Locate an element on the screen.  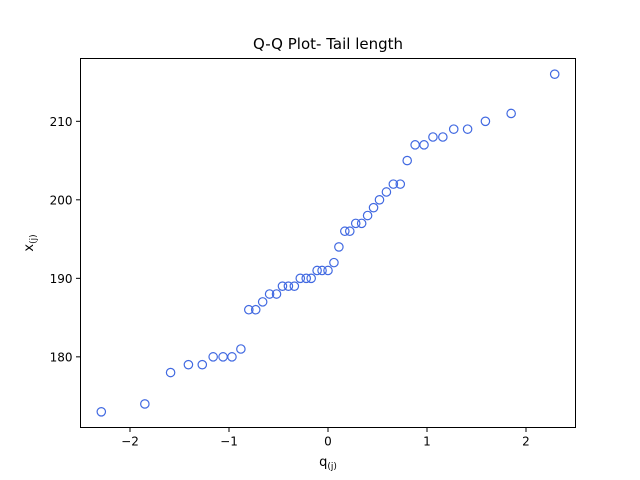
x-tick-label: 0 is located at coordinates (328, 442).